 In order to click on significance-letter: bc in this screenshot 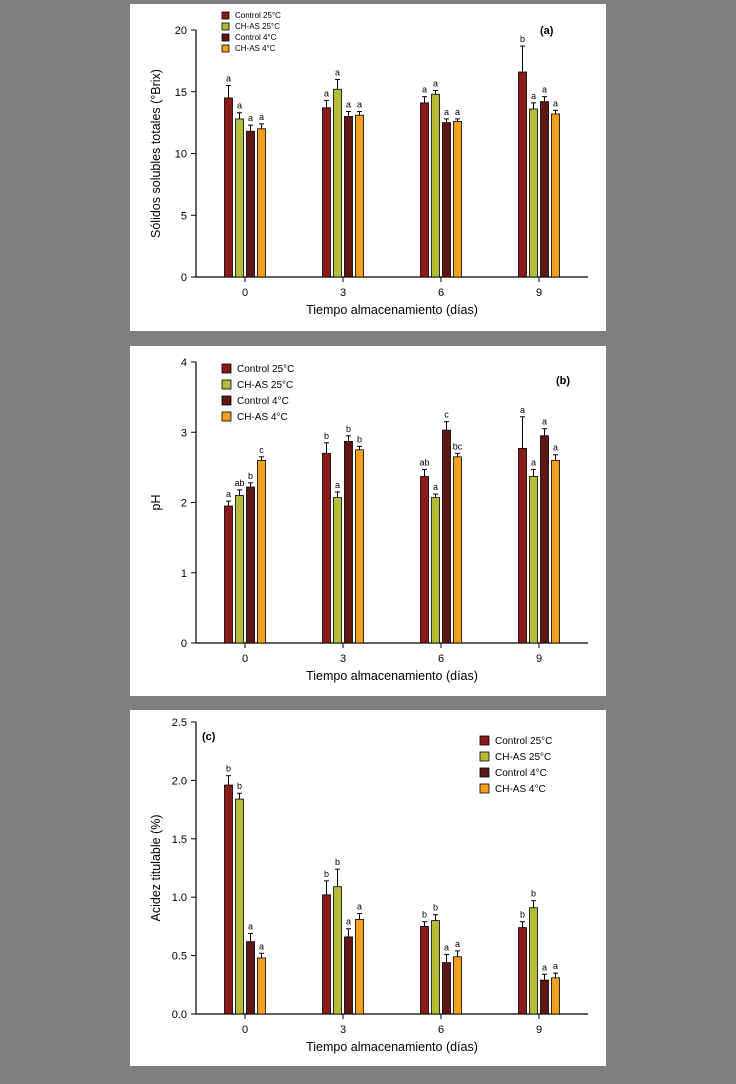, I will do `click(458, 446)`.